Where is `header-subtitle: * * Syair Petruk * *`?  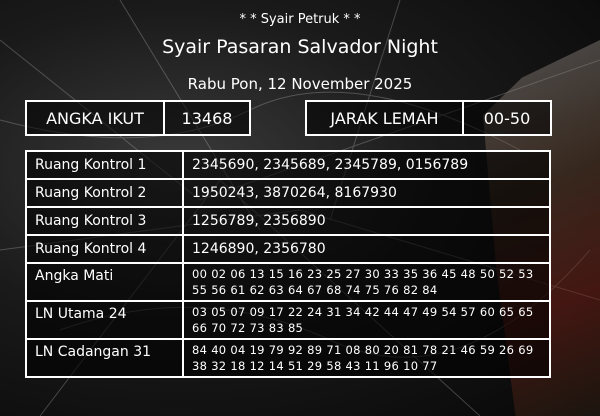 header-subtitle: * * Syair Petruk * * is located at coordinates (300, 19).